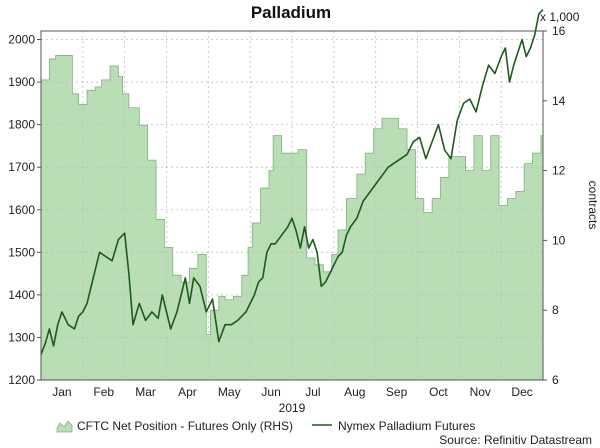 The width and height of the screenshot is (600, 448). What do you see at coordinates (21, 40) in the screenshot?
I see `left-tick-label: 2000` at bounding box center [21, 40].